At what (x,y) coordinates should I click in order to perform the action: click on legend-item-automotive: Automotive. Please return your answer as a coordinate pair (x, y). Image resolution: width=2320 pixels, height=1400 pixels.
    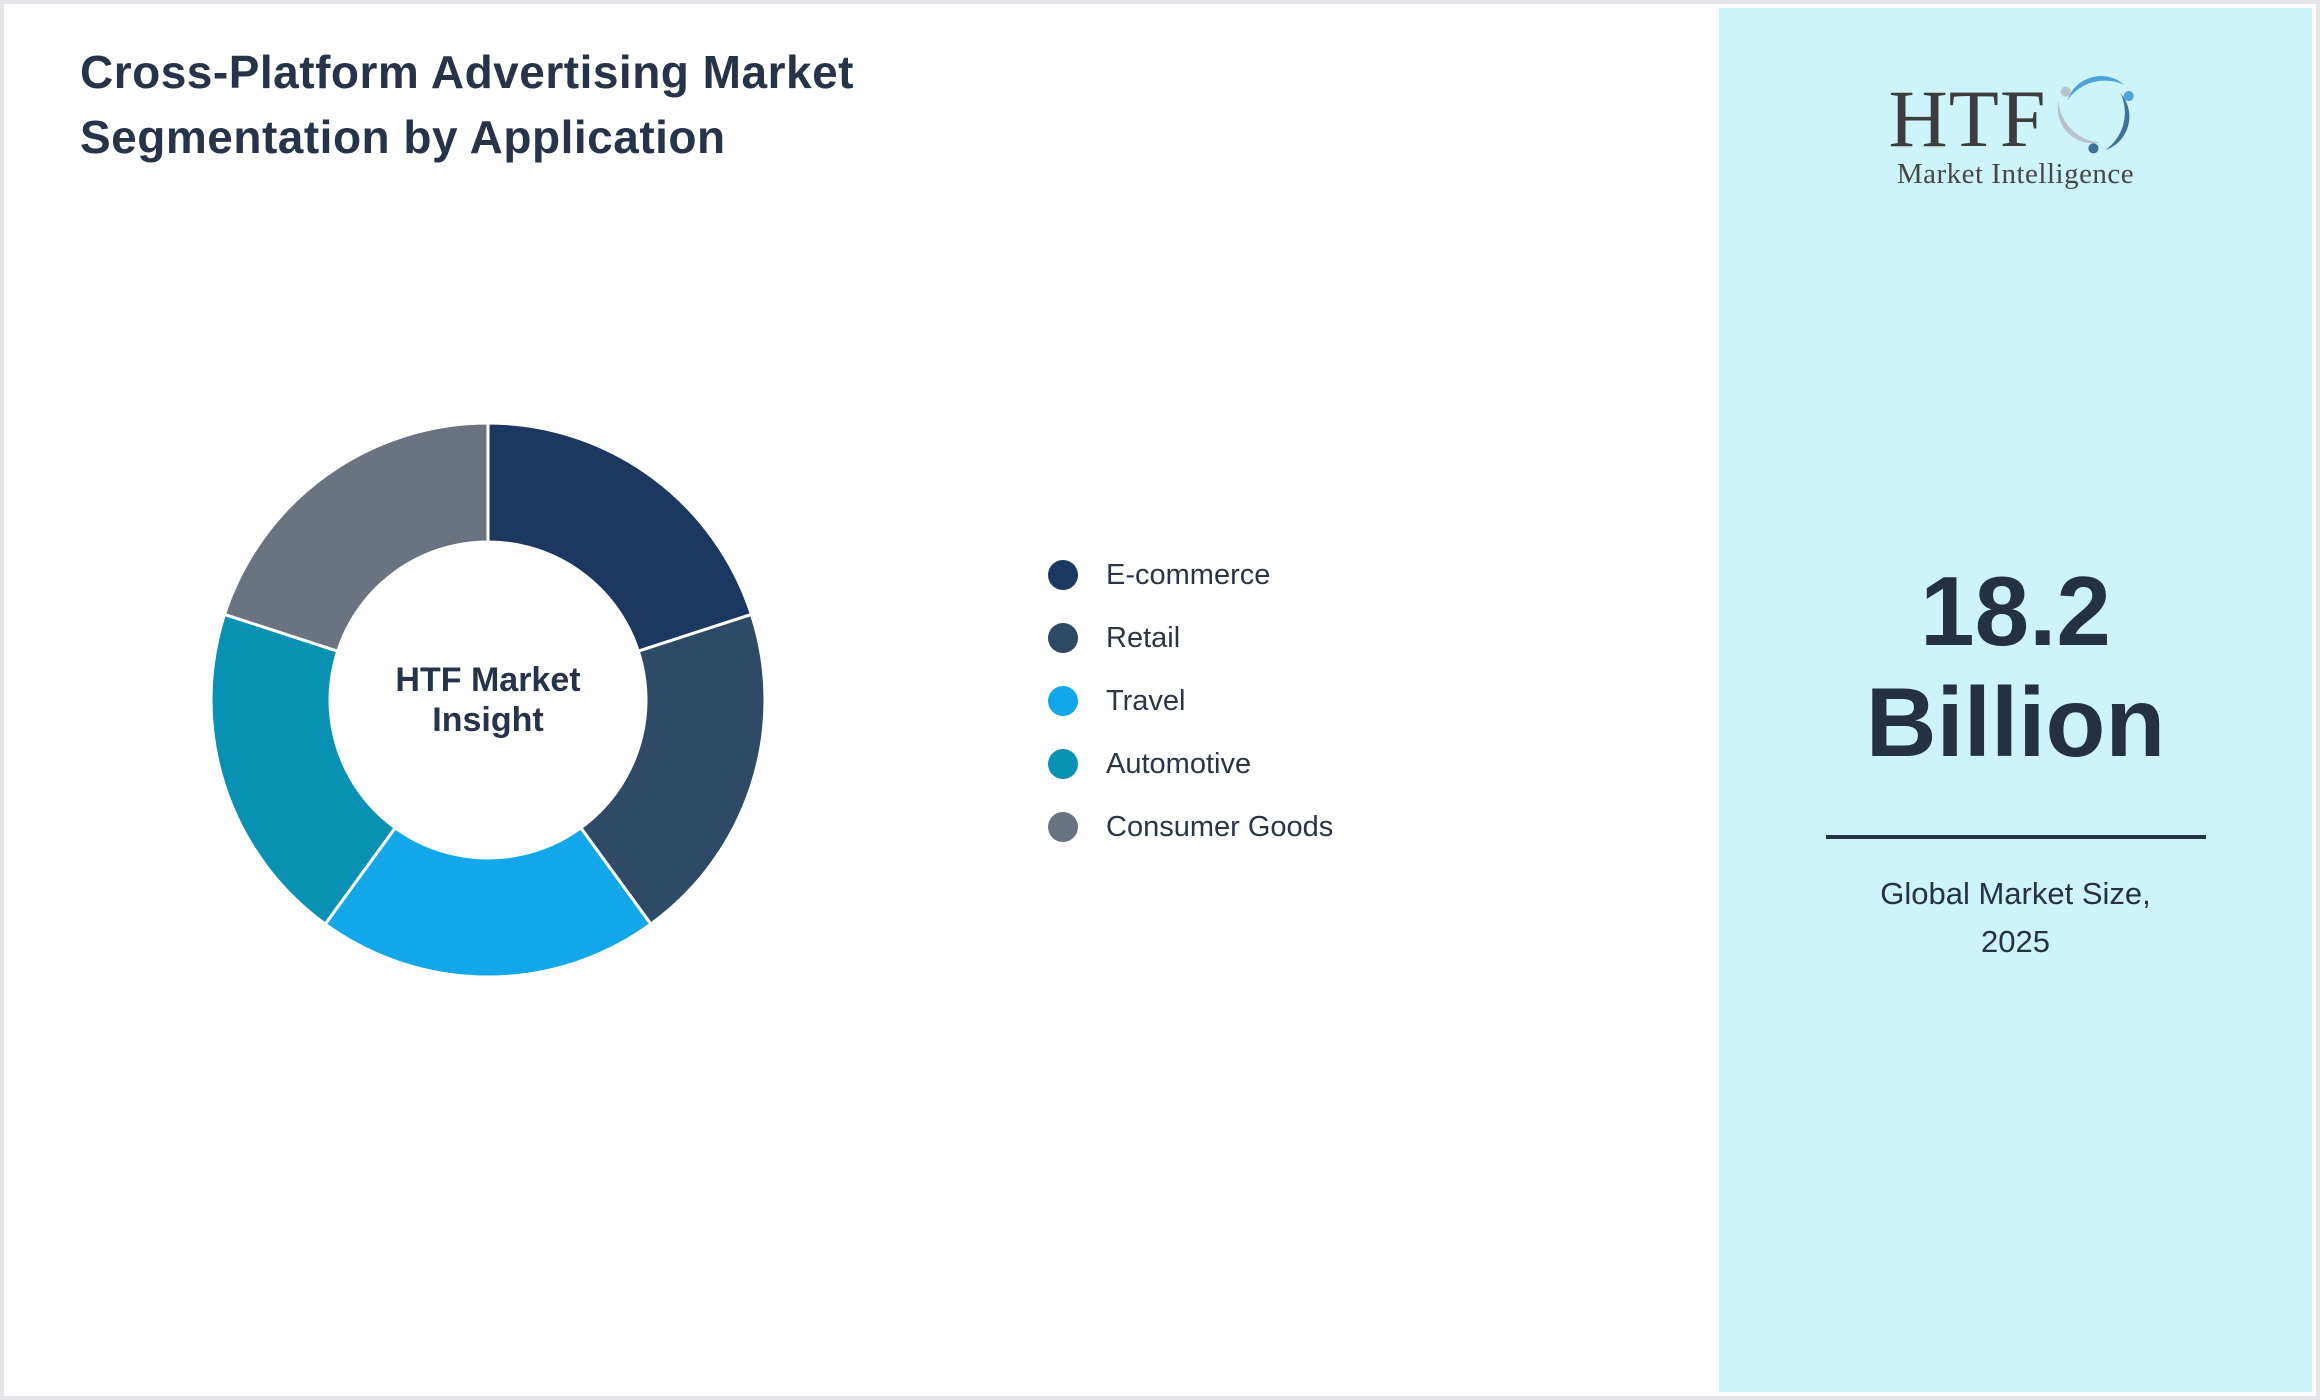
    Looking at the image, I should click on (1190, 763).